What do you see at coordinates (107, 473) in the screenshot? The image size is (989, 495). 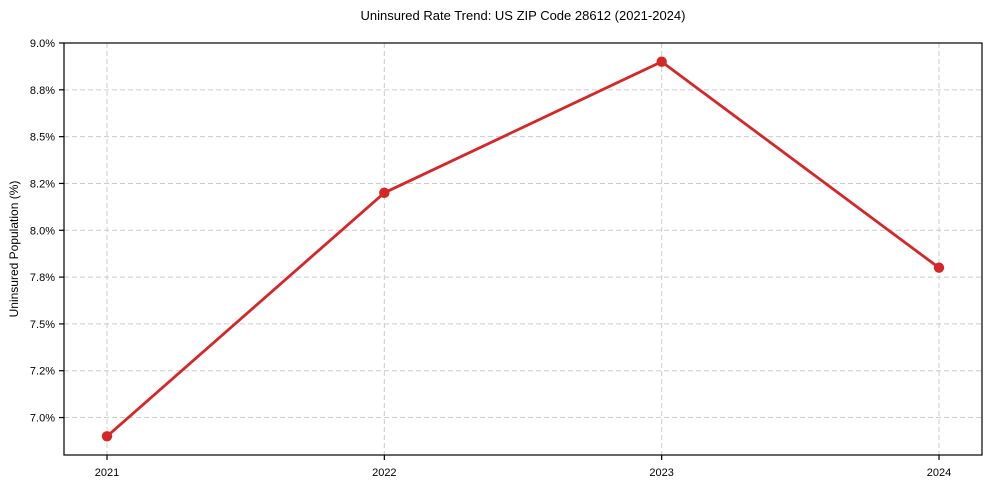 I see `x-tick-label: 2021` at bounding box center [107, 473].